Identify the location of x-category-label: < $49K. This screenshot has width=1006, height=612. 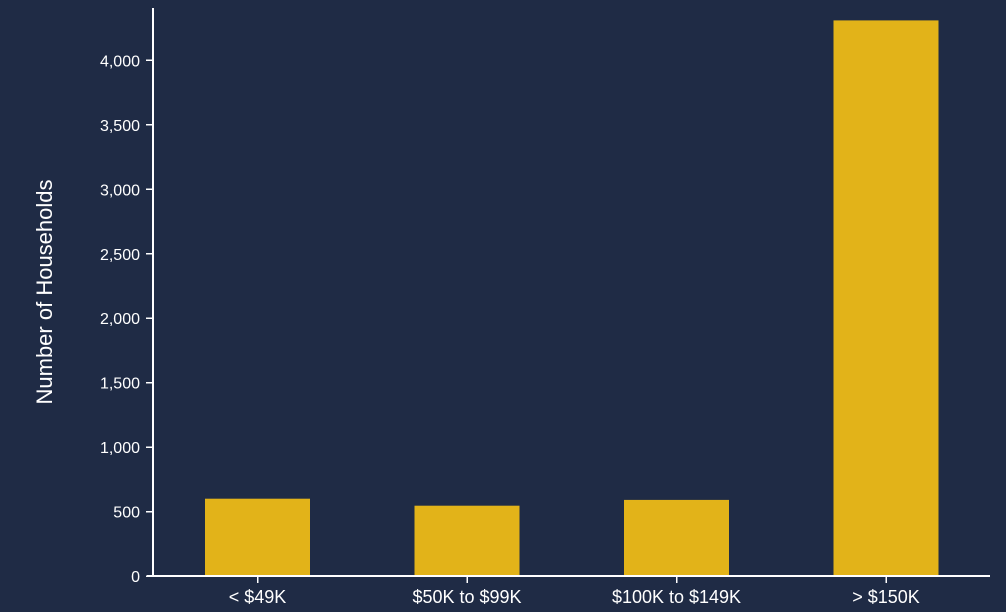
(258, 597).